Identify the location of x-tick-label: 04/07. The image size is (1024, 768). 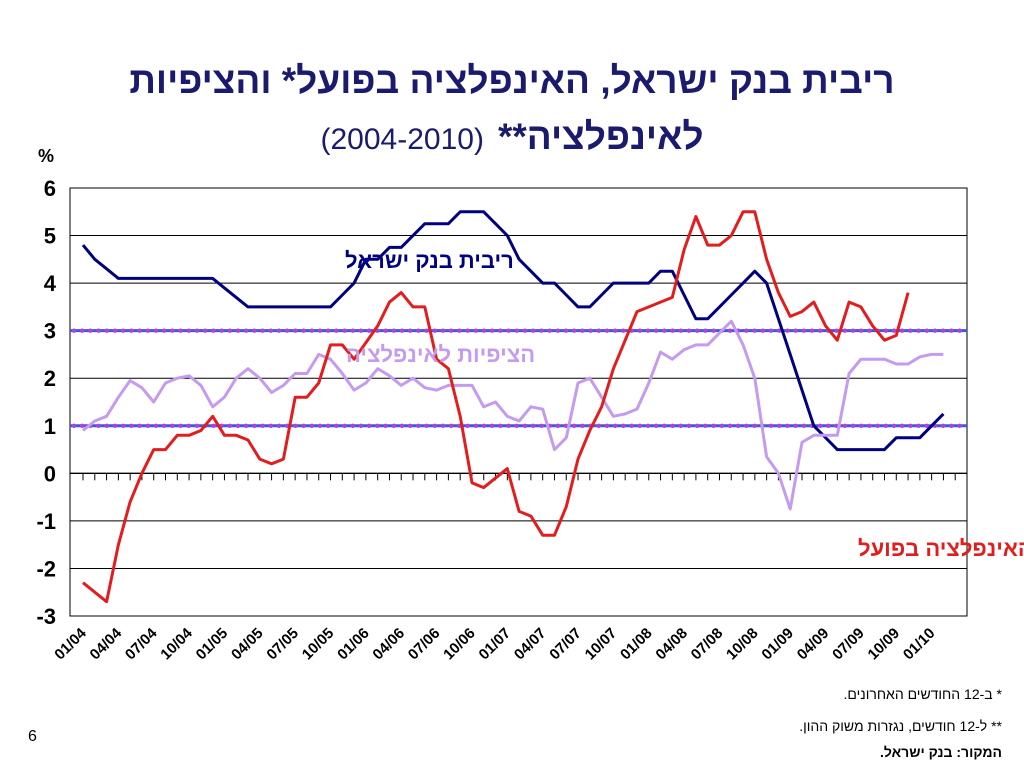
(530, 644).